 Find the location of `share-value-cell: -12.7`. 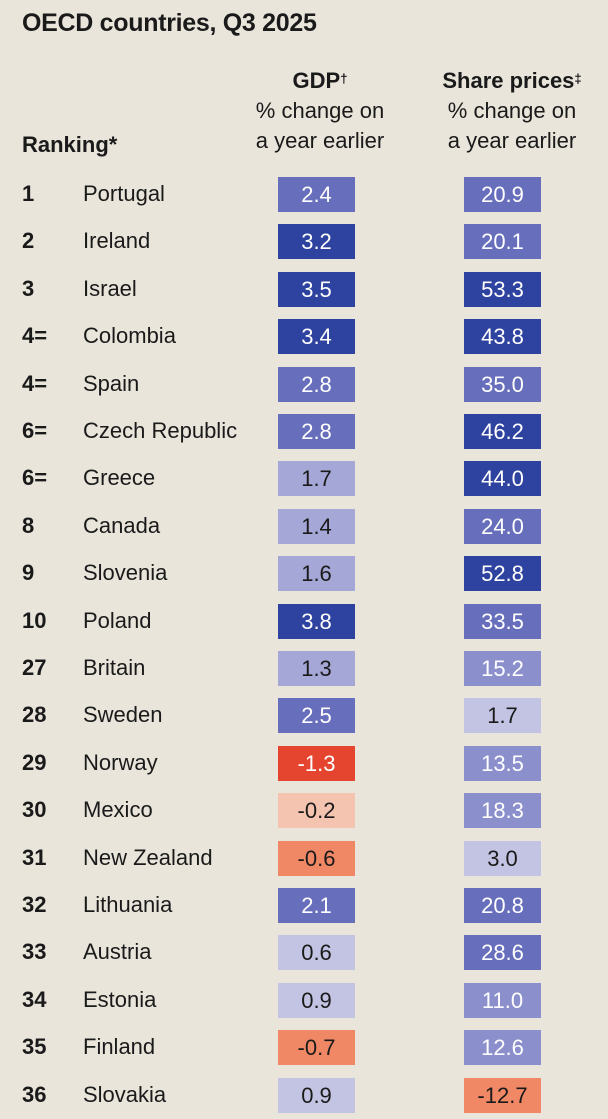

share-value-cell: -12.7 is located at coordinates (502, 1095).